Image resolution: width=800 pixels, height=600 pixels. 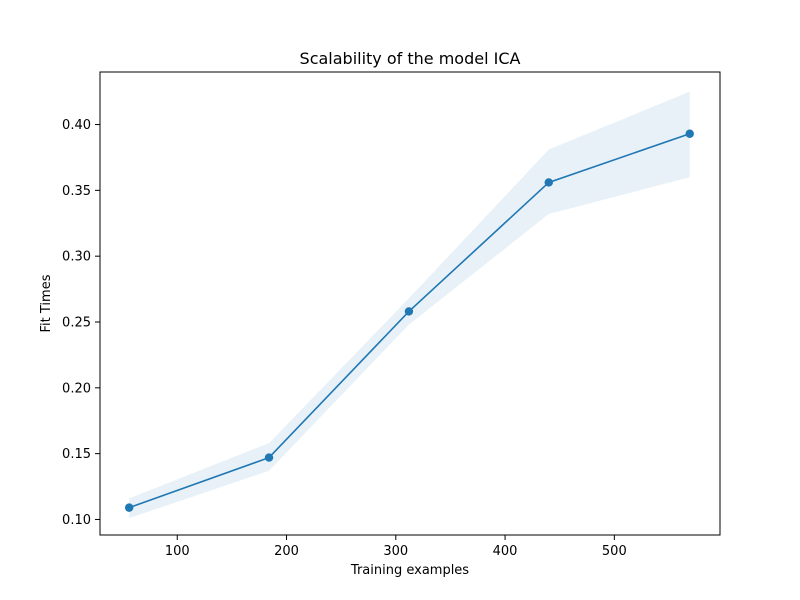 I want to click on x-tick-label: 200, so click(x=286, y=551).